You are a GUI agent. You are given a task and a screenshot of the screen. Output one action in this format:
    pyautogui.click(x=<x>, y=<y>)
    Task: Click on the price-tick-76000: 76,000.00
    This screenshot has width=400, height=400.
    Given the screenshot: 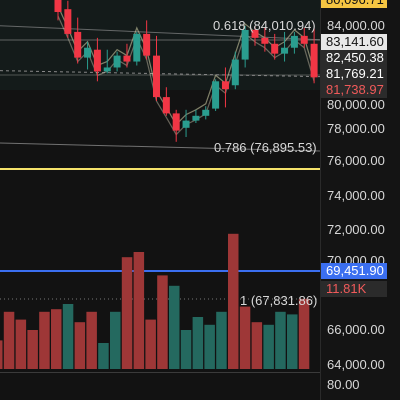 What is the action you would take?
    pyautogui.click(x=356, y=160)
    